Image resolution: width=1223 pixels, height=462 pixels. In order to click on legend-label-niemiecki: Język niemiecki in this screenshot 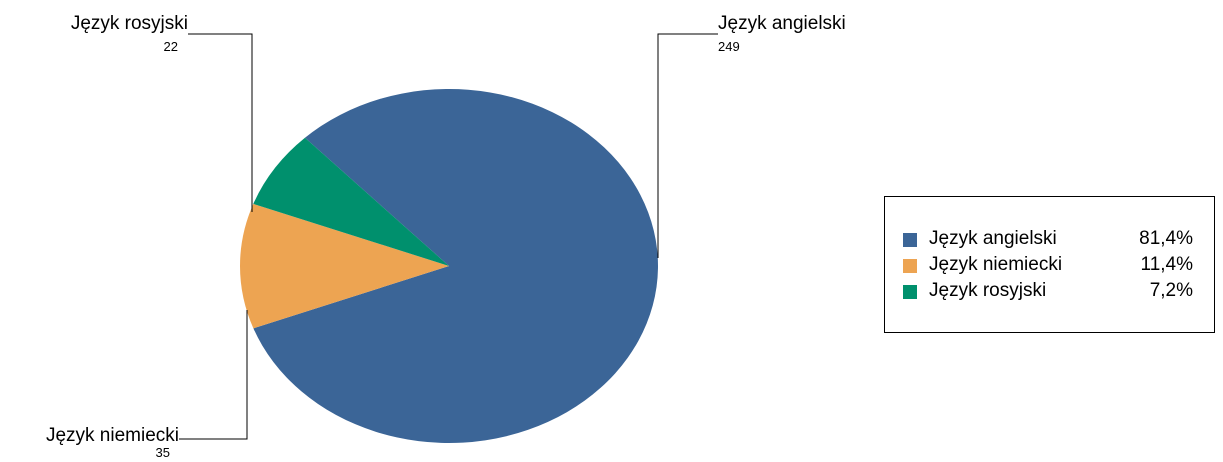, I will do `click(996, 264)`.